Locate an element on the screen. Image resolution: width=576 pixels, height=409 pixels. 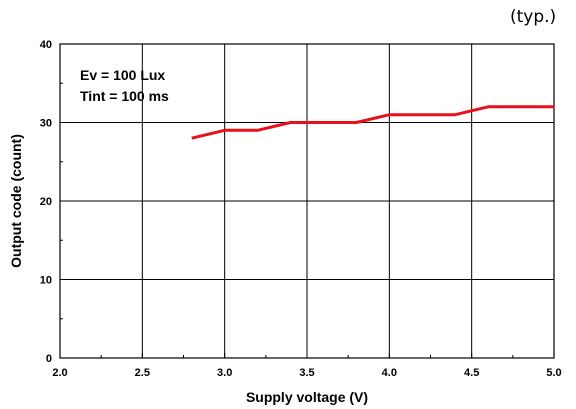
x-tick-label: 2.5 is located at coordinates (142, 373).